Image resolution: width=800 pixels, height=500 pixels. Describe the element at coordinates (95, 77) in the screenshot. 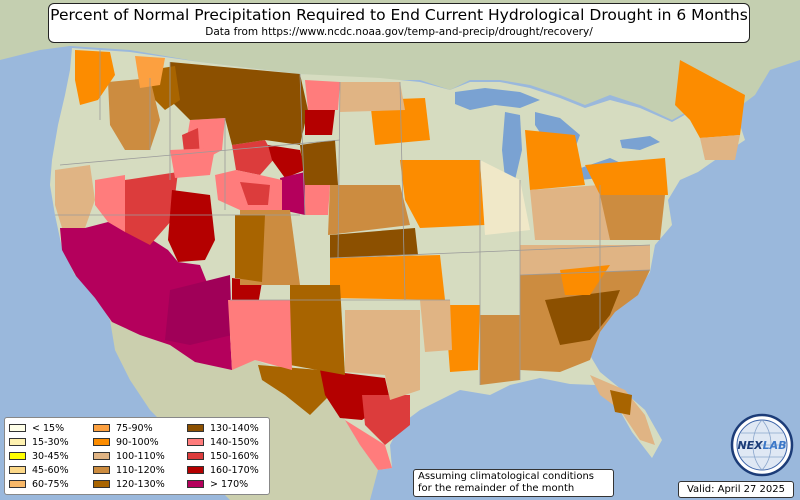

I see `region-90-100-wa` at that location.